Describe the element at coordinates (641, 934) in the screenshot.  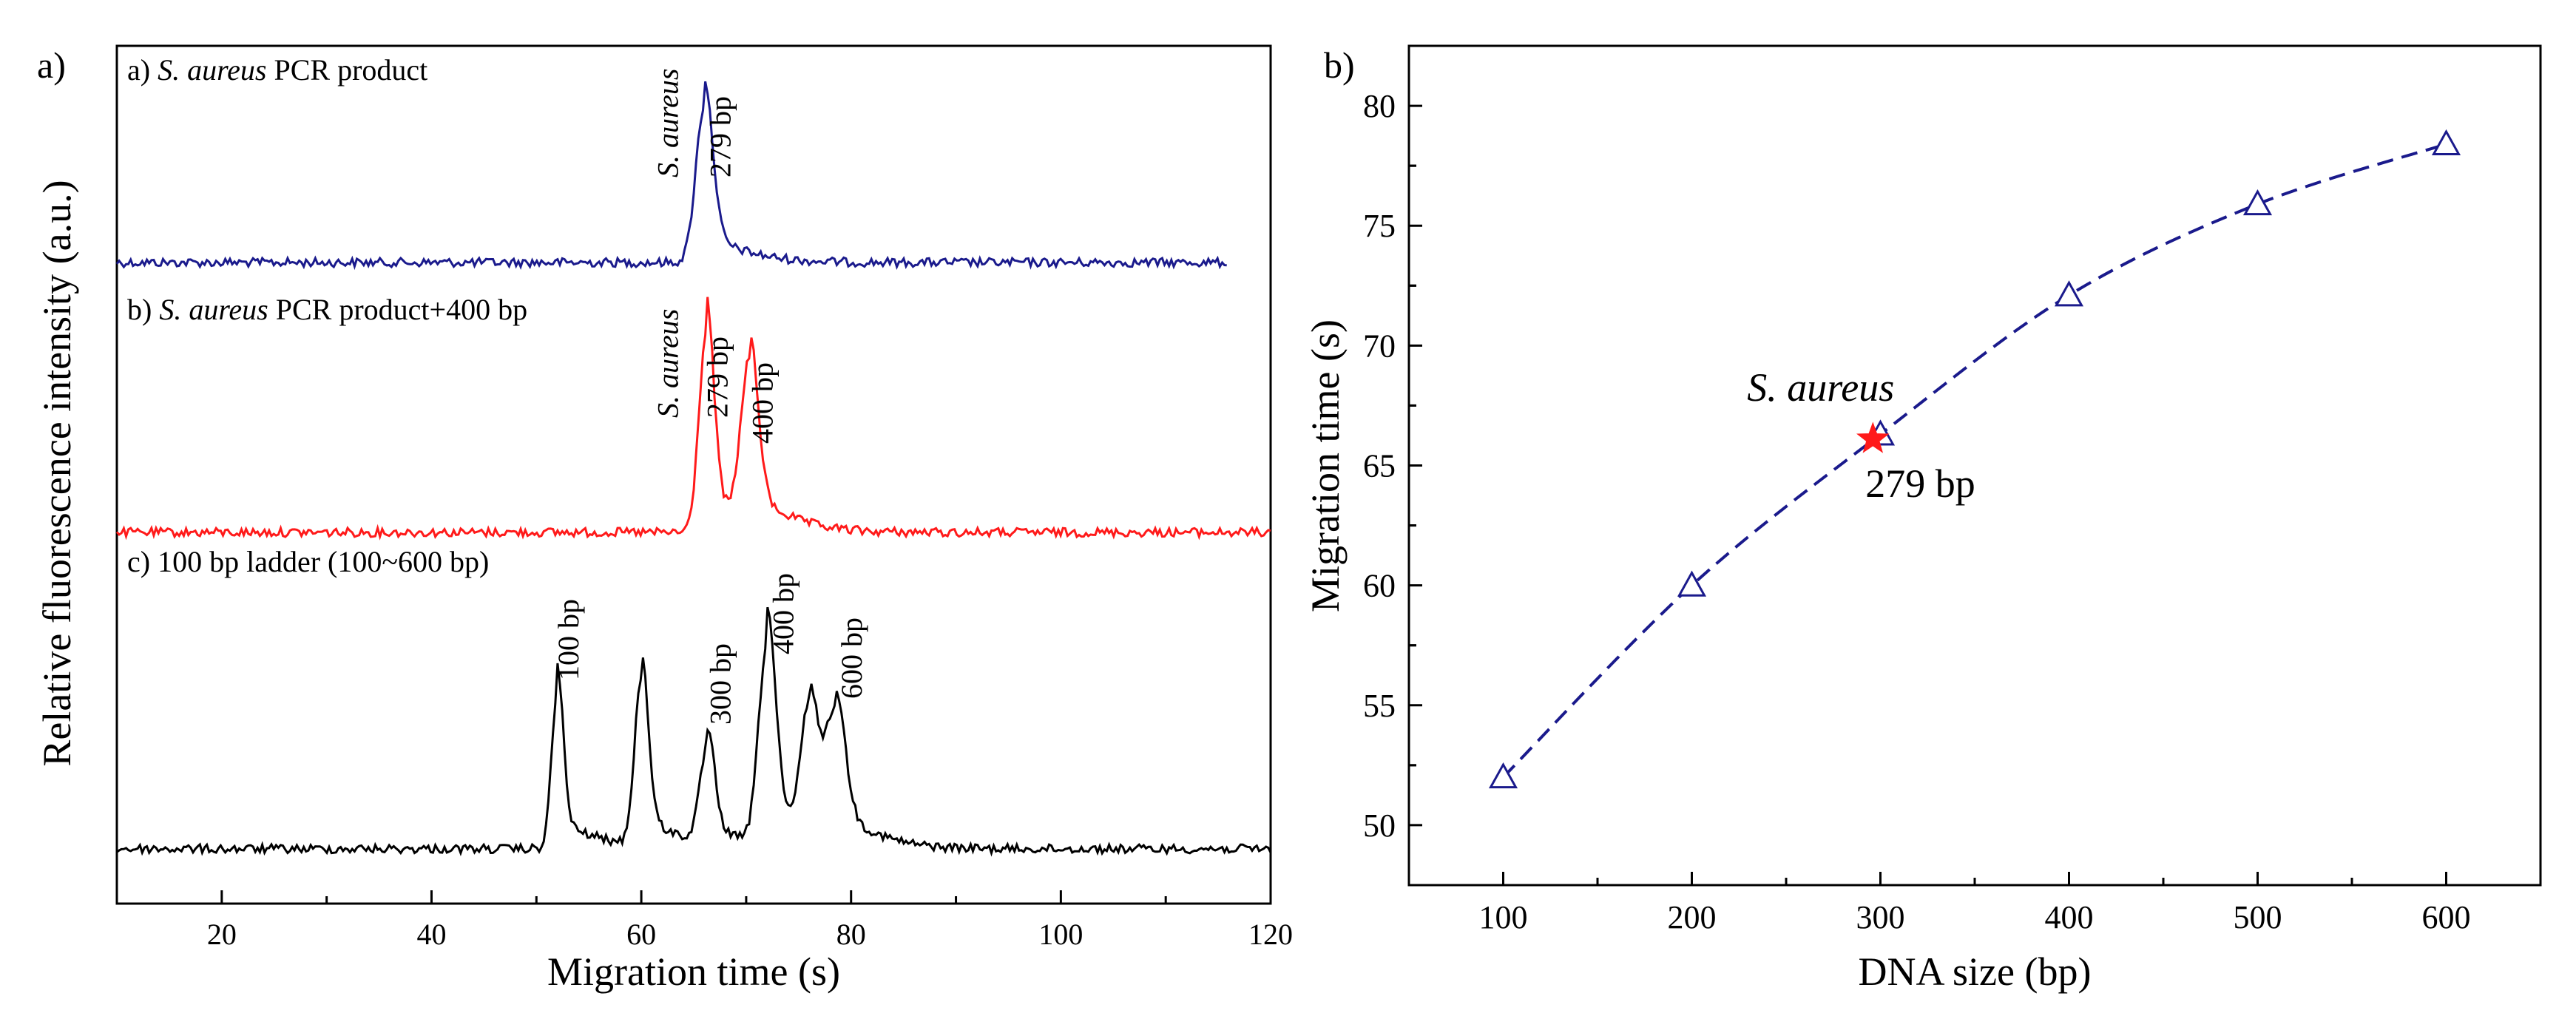
I see `panel-a-x-tick-label: 60` at that location.